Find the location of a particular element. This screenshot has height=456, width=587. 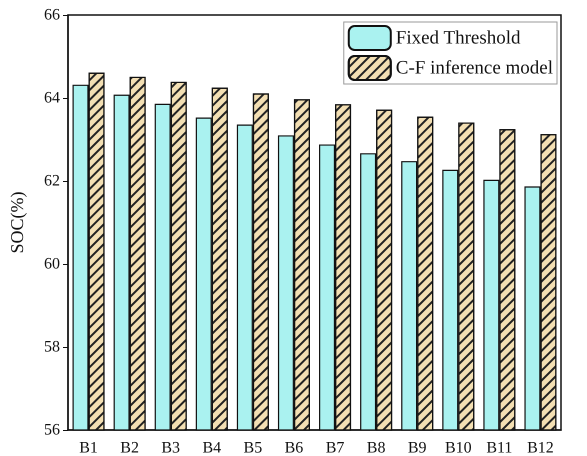

legend-label: C-F inference model is located at coordinates (475, 68).